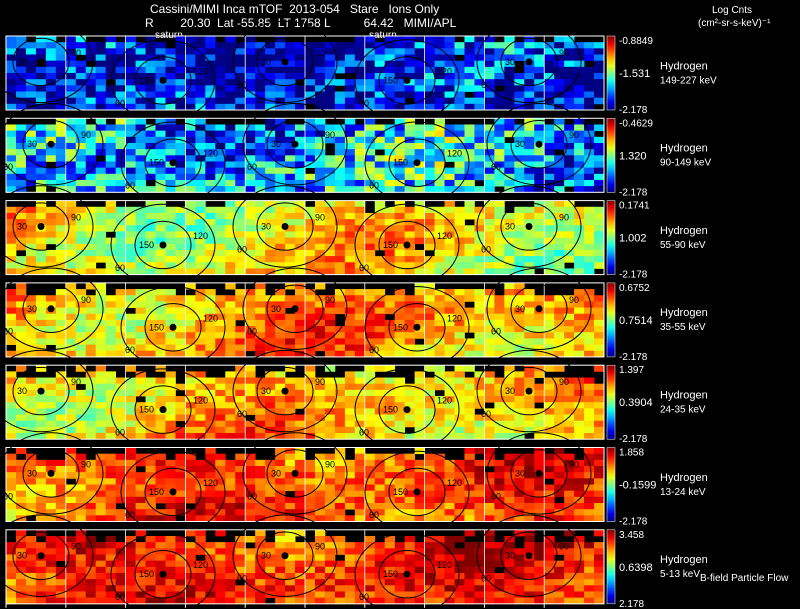 Image resolution: width=800 pixels, height=609 pixels. I want to click on contour-line, so click(41, 555).